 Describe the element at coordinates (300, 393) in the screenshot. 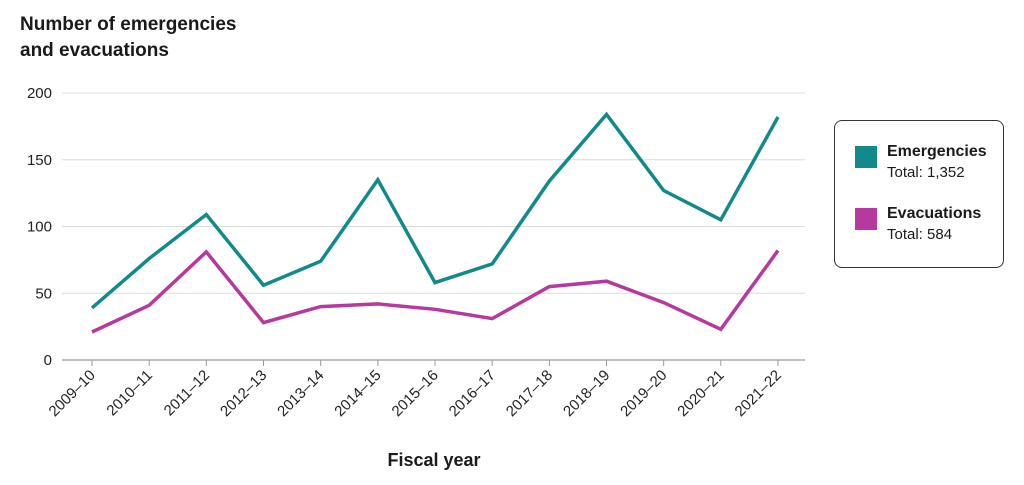

I see `x-tick-label: 2013–14` at that location.